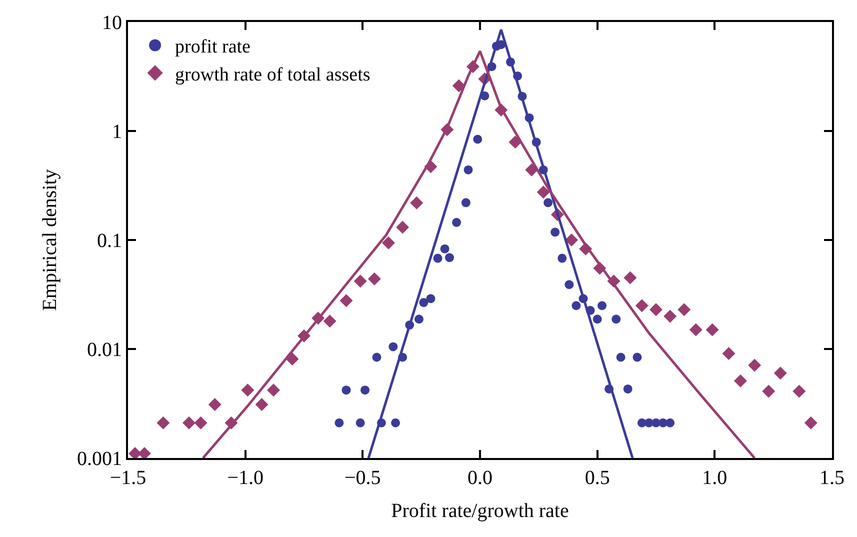  Describe the element at coordinates (50, 240) in the screenshot. I see `y-axis-title: Empirical density` at that location.